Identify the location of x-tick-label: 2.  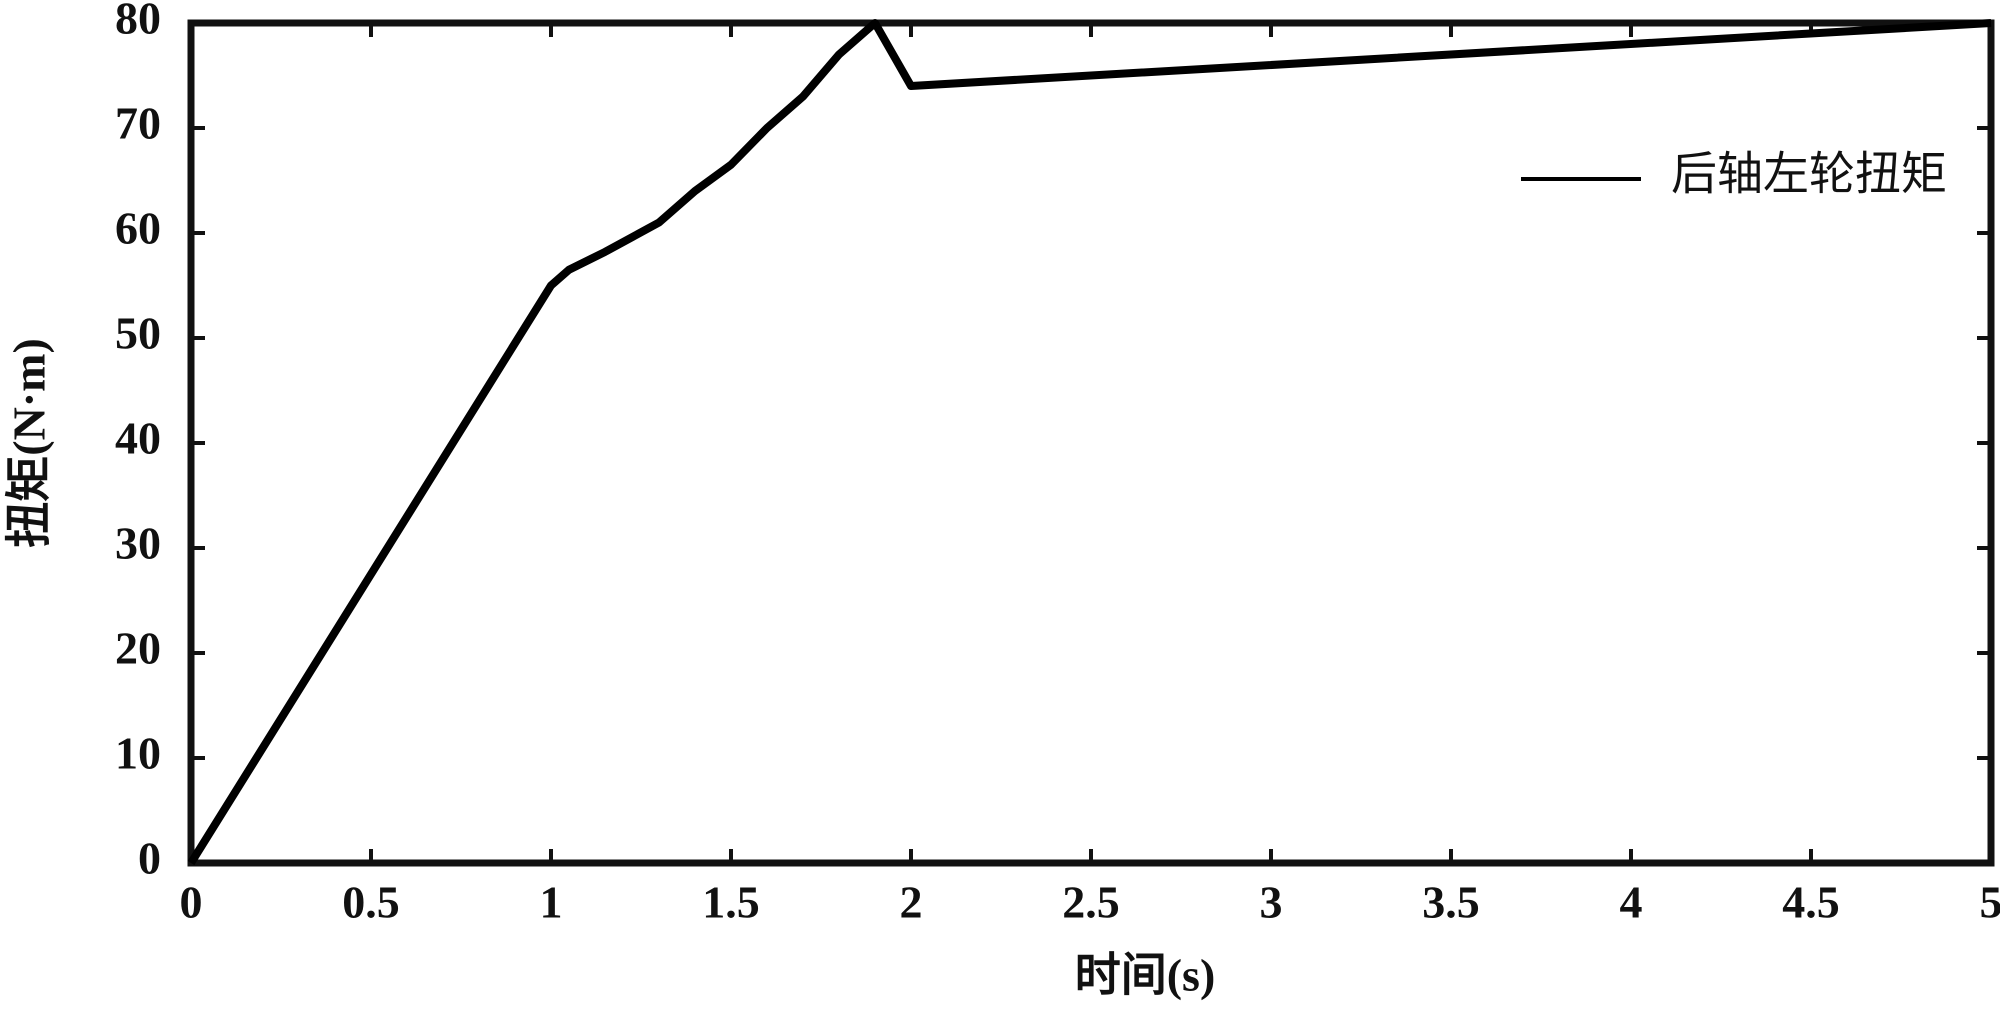
(911, 902).